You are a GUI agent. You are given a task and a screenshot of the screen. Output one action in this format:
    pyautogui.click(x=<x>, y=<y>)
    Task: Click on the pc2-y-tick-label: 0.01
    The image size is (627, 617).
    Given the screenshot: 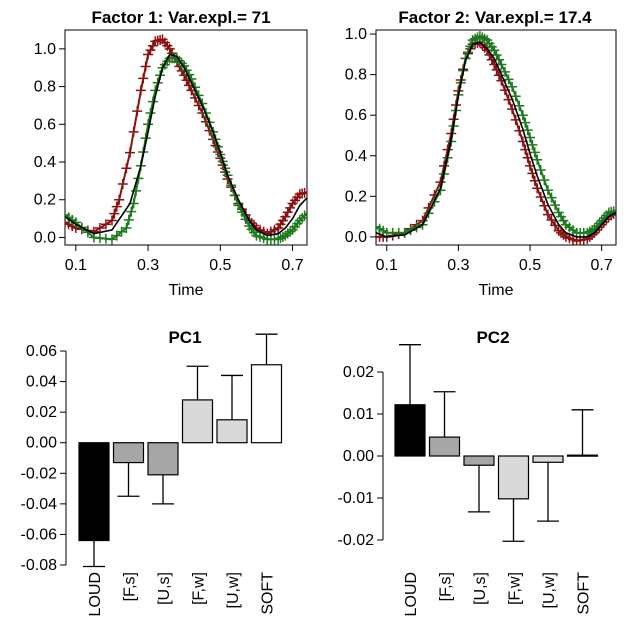 What is the action you would take?
    pyautogui.click(x=358, y=414)
    